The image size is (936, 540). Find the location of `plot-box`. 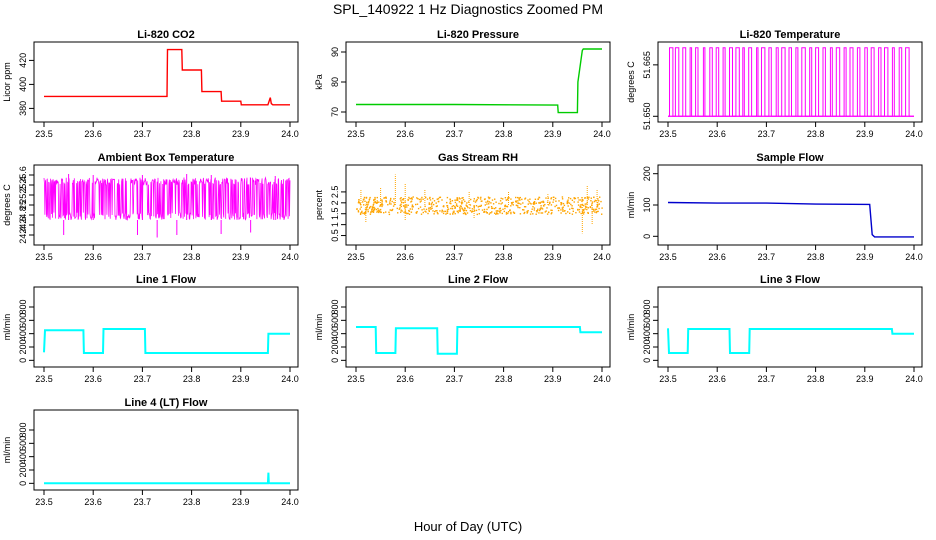

plot-box is located at coordinates (790, 327).